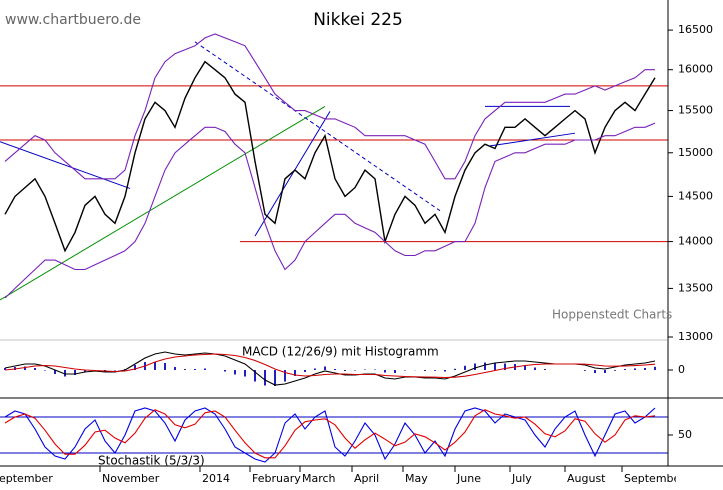 The height and width of the screenshot is (490, 723). I want to click on x-tick-label: April, so click(366, 478).